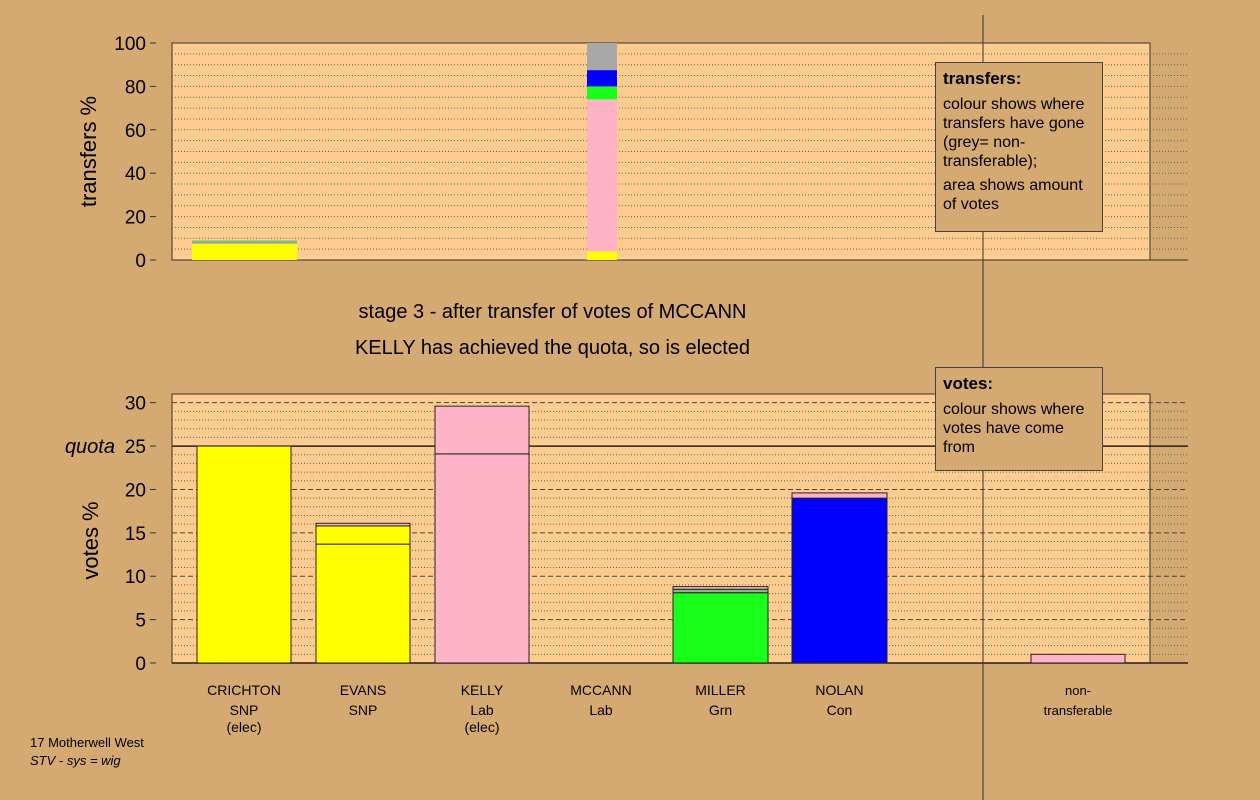 This screenshot has width=1260, height=800. I want to click on candidate-name-label: non-, so click(1078, 690).